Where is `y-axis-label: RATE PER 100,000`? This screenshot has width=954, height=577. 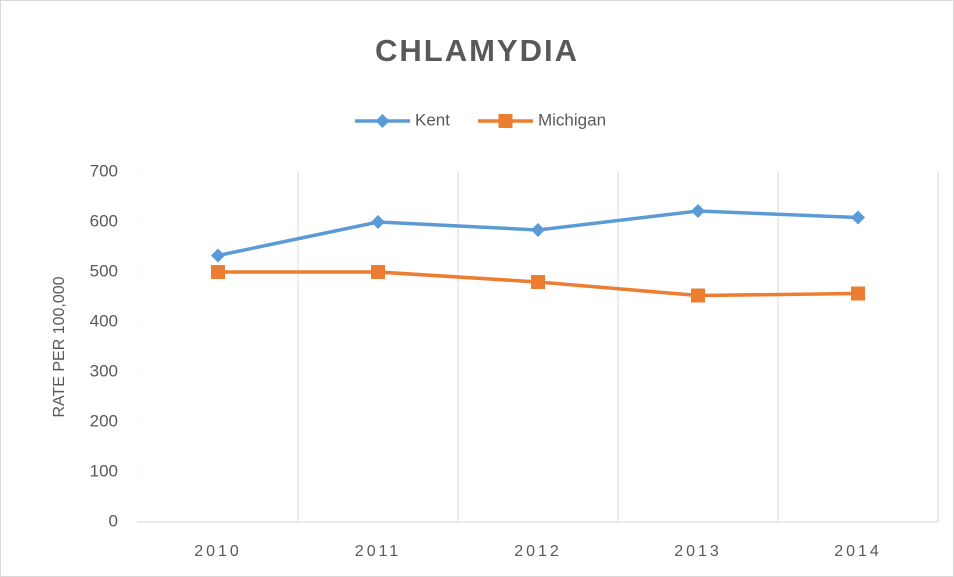 y-axis-label: RATE PER 100,000 is located at coordinates (59, 346).